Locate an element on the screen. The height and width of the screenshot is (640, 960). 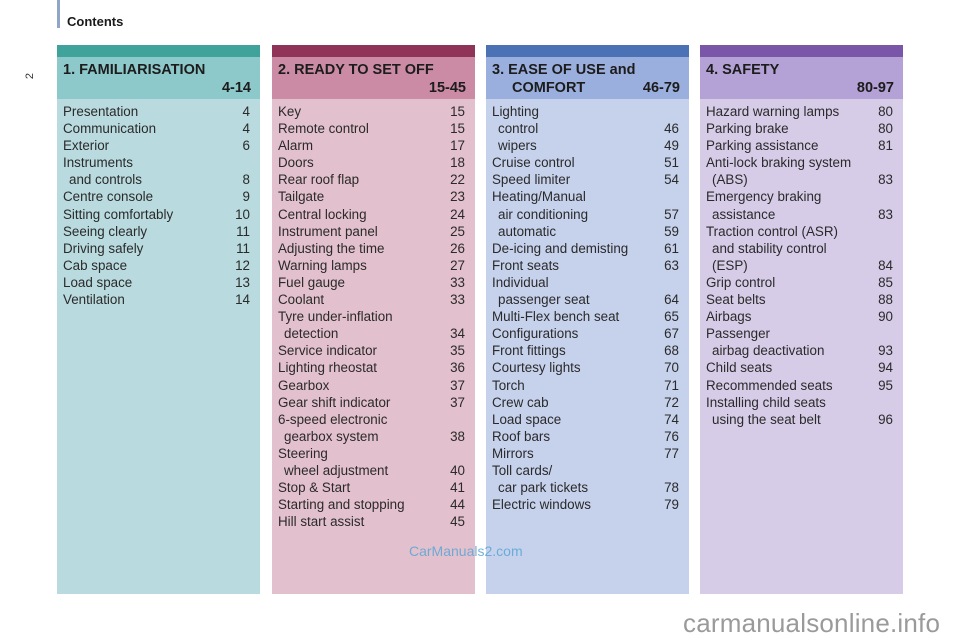
toc-entry: gearbox system 38 is located at coordinates (371, 436).